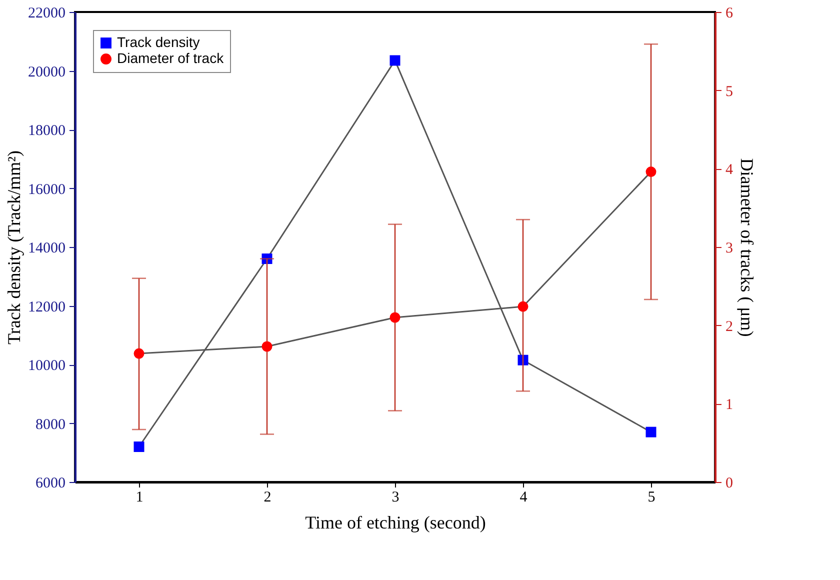  I want to click on y-tick-label: 8000, so click(51, 424).